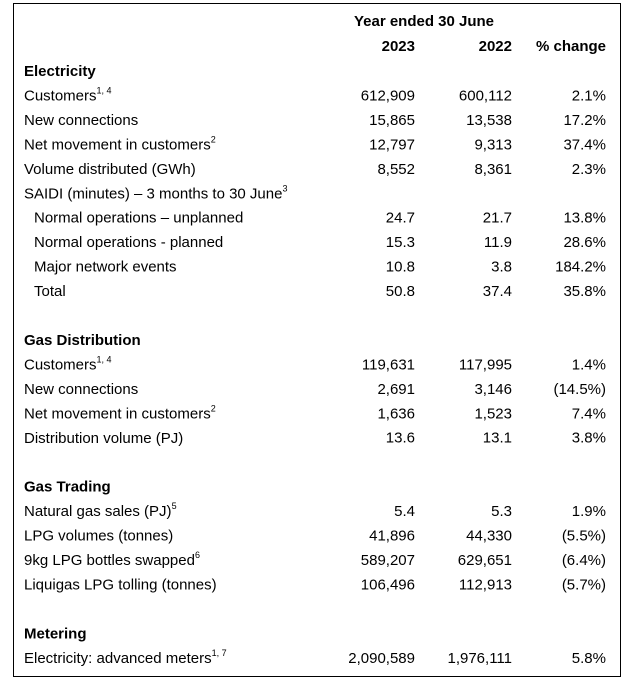  Describe the element at coordinates (589, 95) in the screenshot. I see `cell-value: 2.1%` at that location.